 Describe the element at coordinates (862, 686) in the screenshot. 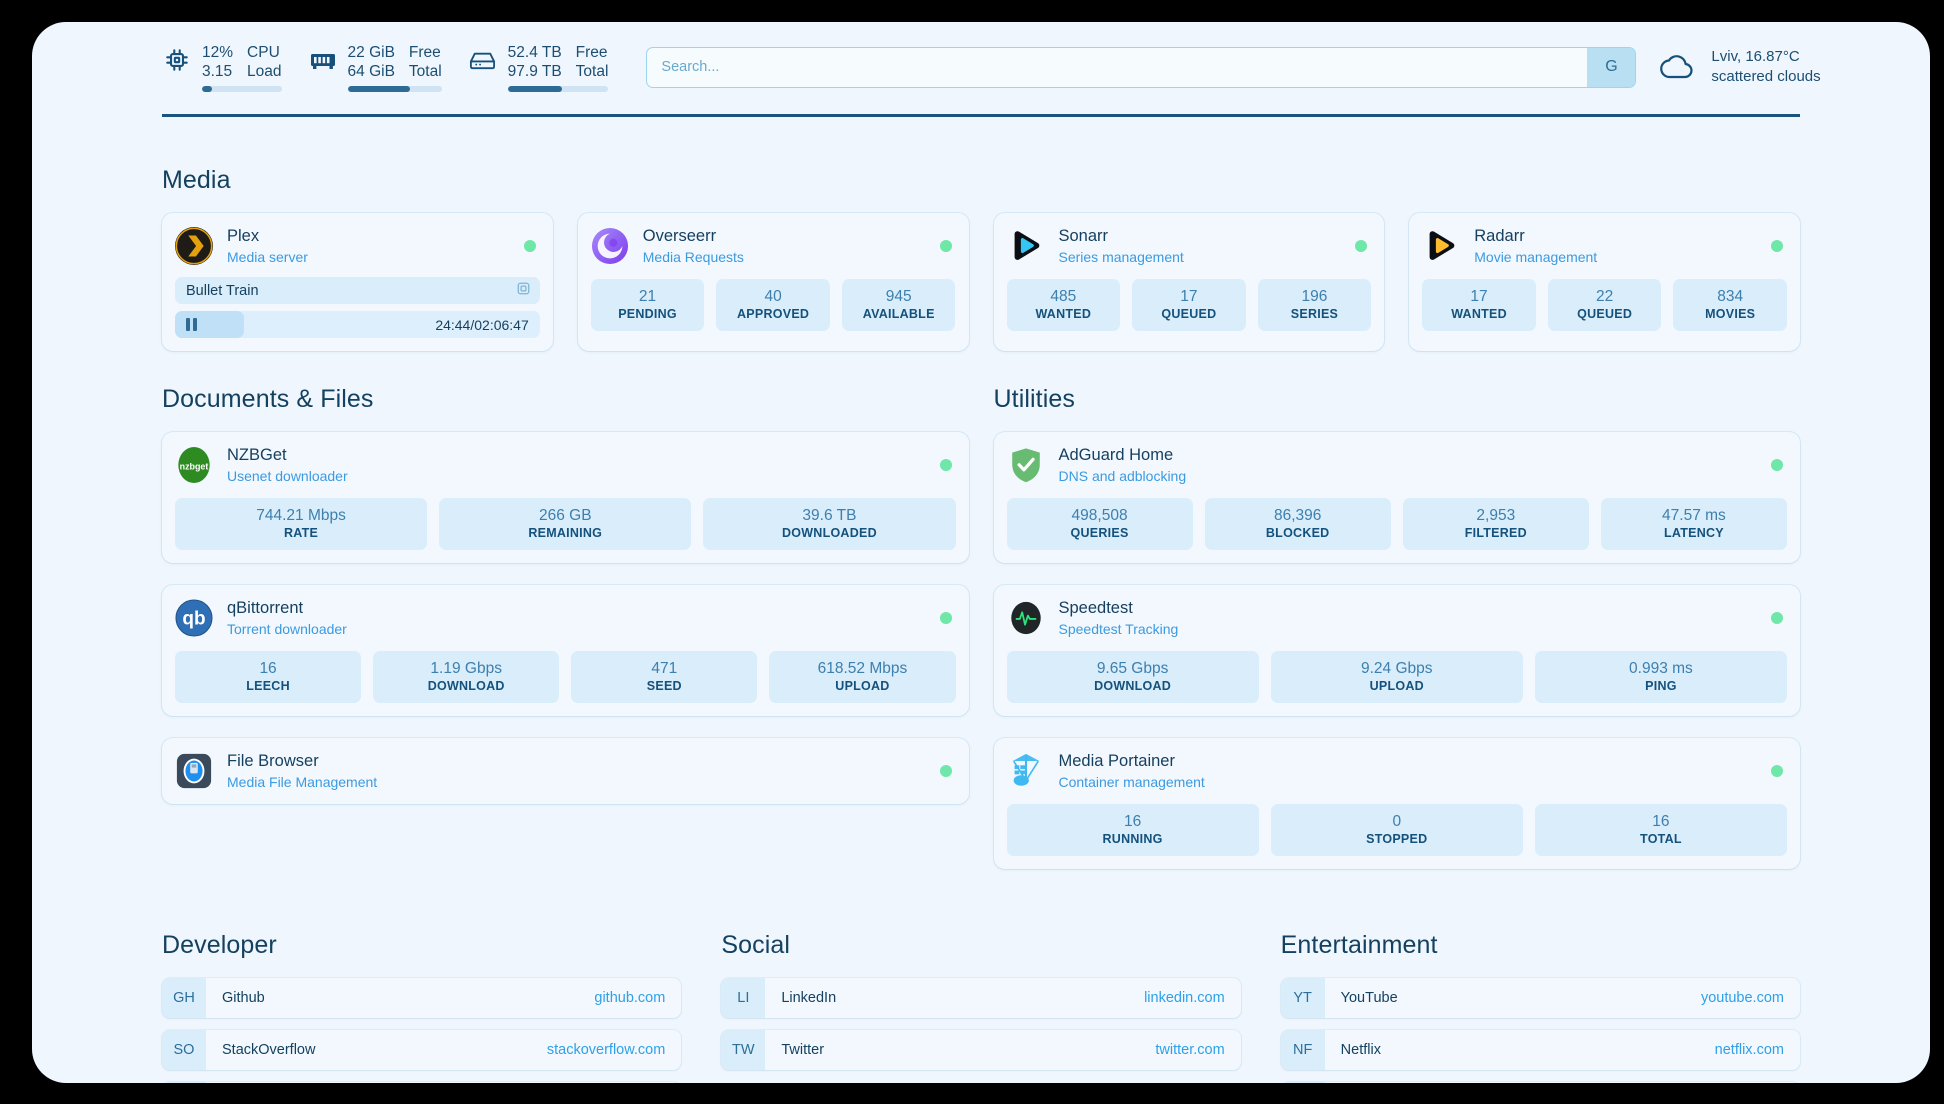

I see `stat-tile-label: UPLOAD` at that location.